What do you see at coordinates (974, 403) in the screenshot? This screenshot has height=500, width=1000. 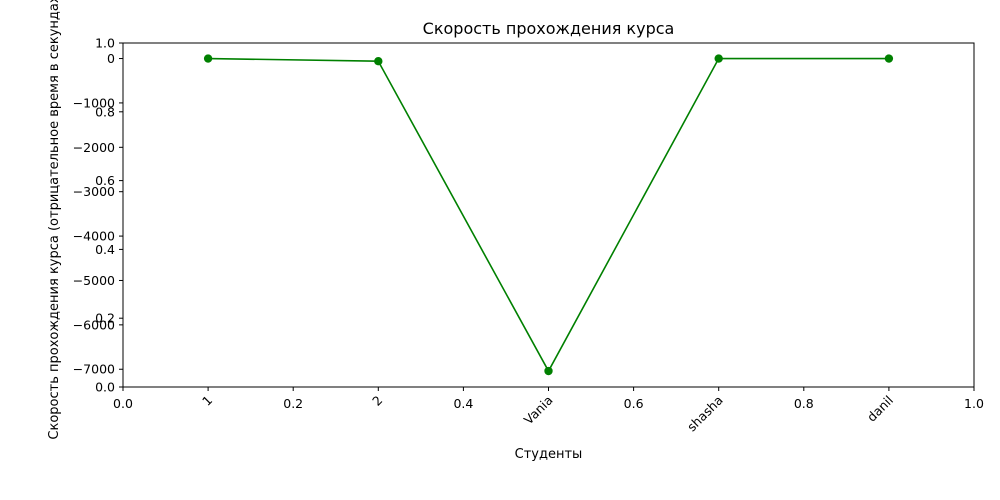 I see `secondary-x-tick-label: 1.0` at bounding box center [974, 403].